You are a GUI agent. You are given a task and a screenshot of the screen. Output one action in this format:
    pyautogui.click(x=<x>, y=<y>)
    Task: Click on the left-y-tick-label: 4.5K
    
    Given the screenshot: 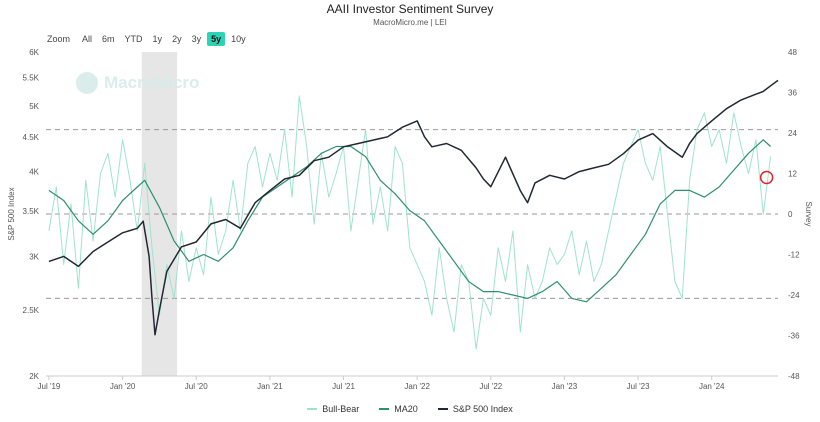 What is the action you would take?
    pyautogui.click(x=31, y=137)
    